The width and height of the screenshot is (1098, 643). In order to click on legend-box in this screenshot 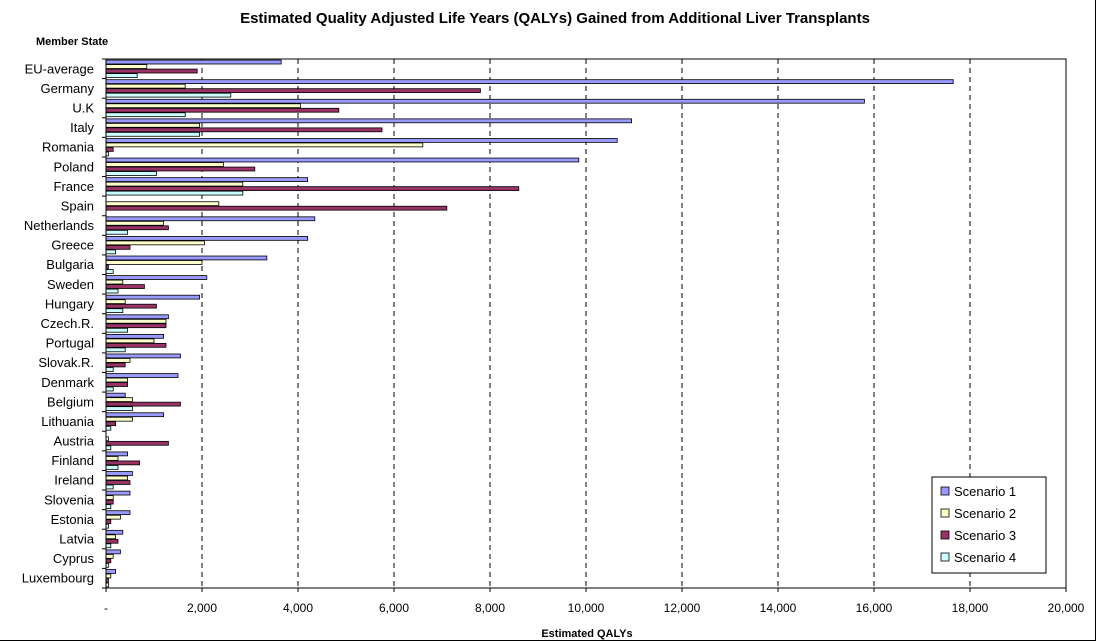, I will do `click(989, 525)`.